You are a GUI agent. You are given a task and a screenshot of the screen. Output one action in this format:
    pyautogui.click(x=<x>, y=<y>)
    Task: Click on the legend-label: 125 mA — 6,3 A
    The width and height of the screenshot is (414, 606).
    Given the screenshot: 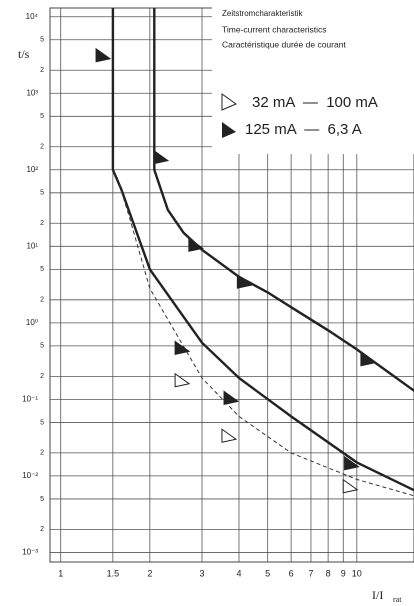 What is the action you would take?
    pyautogui.click(x=303, y=129)
    